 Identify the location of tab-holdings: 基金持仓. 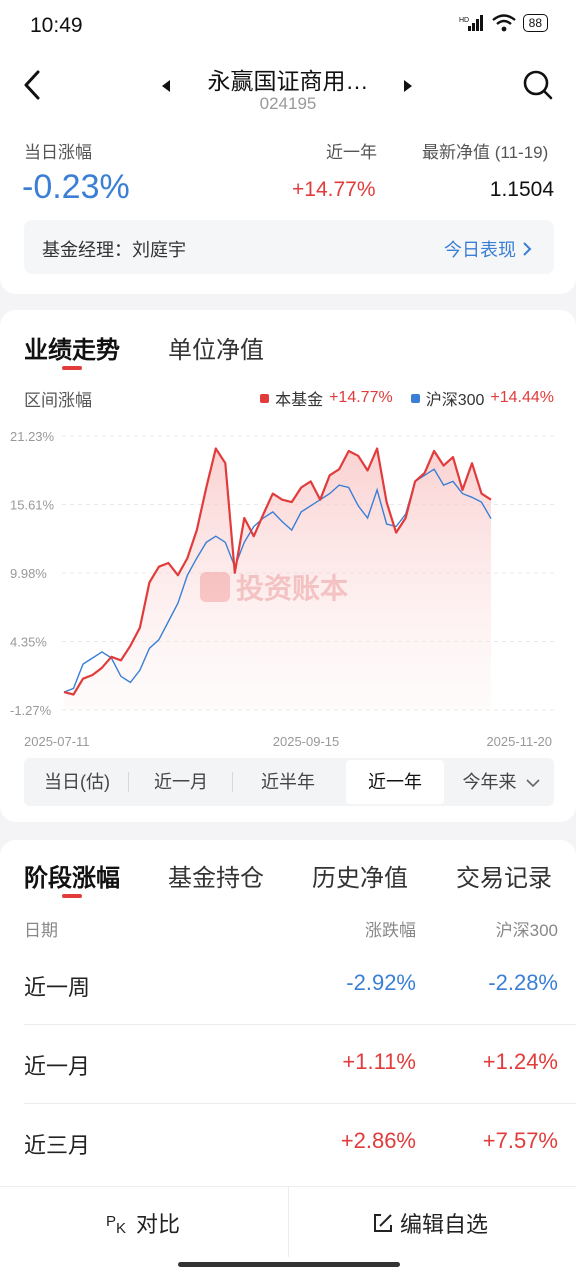
(216, 878).